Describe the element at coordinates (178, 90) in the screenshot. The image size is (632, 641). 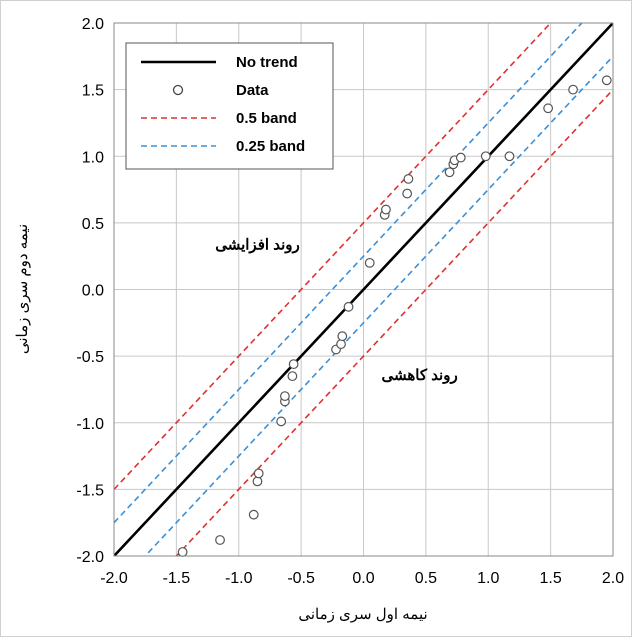
I see `legend-marker` at that location.